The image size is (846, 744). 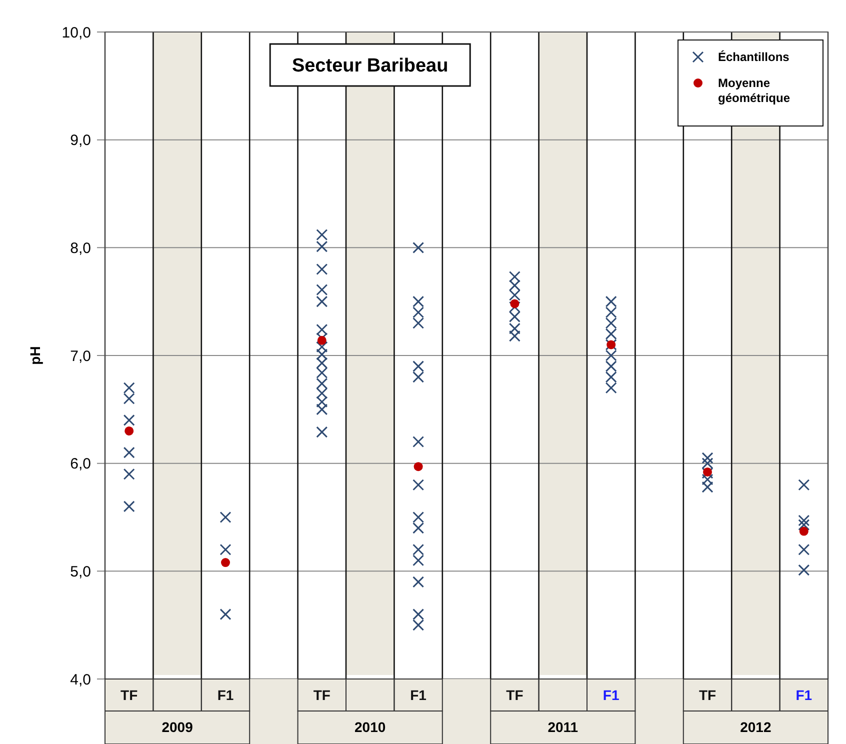 What do you see at coordinates (370, 66) in the screenshot?
I see `text: Secteur Baribeau` at bounding box center [370, 66].